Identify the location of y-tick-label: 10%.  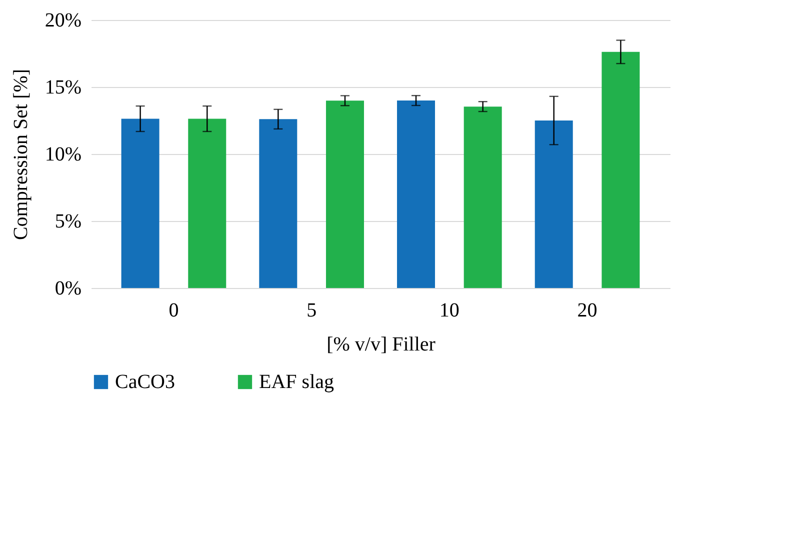
(63, 155).